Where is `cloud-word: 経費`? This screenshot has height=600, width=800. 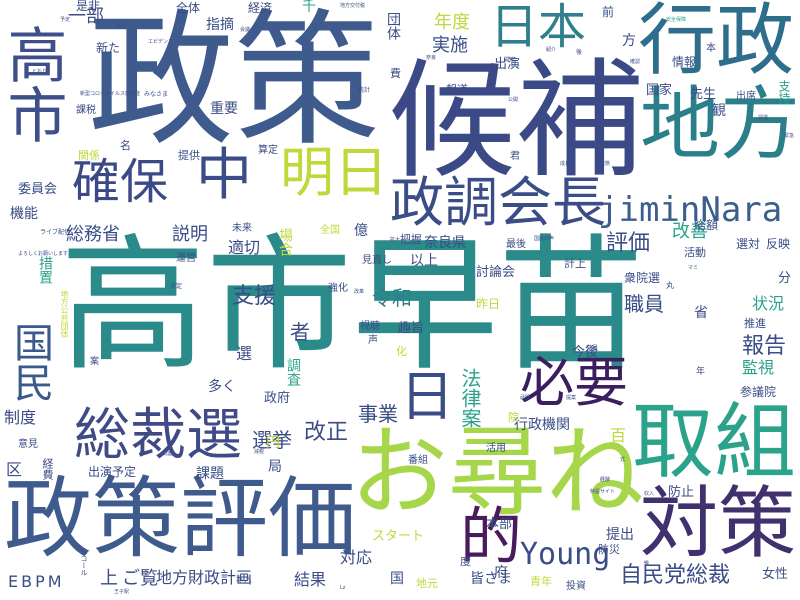
cloud-word: 経費 is located at coordinates (47, 469).